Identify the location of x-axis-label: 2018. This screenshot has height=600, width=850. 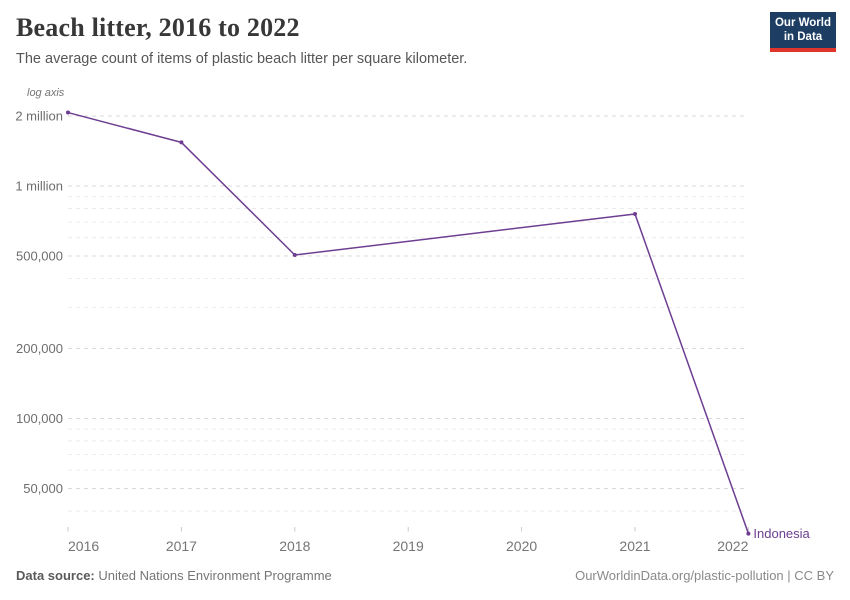
(294, 546).